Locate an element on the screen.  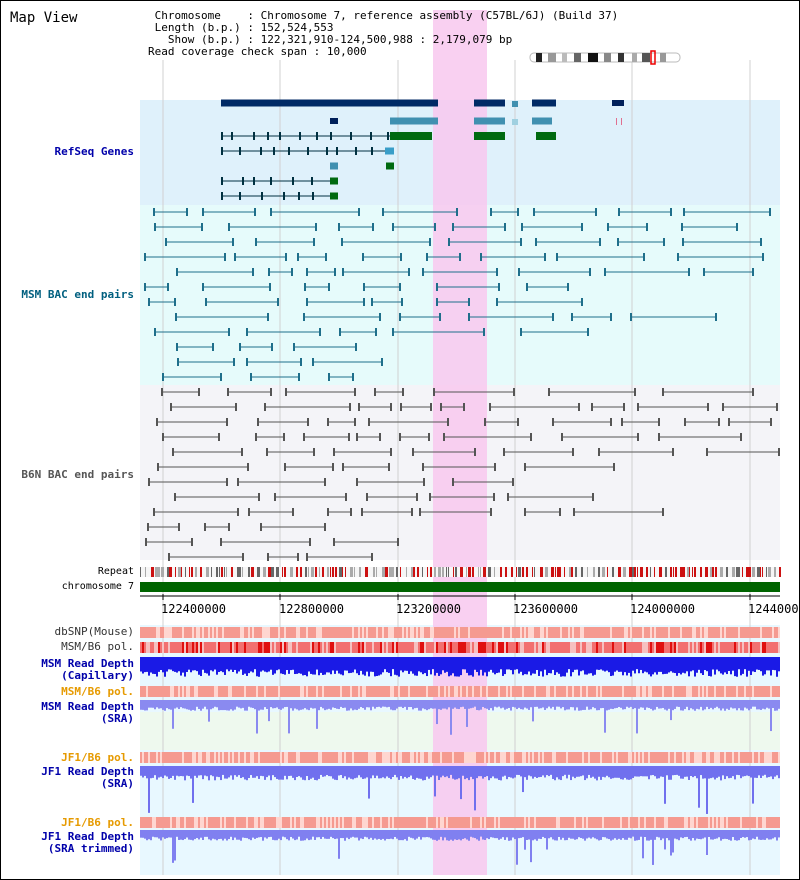
track-label-jf1-b6-pol-2: JF1/B6 pol. is located at coordinates (97, 822).